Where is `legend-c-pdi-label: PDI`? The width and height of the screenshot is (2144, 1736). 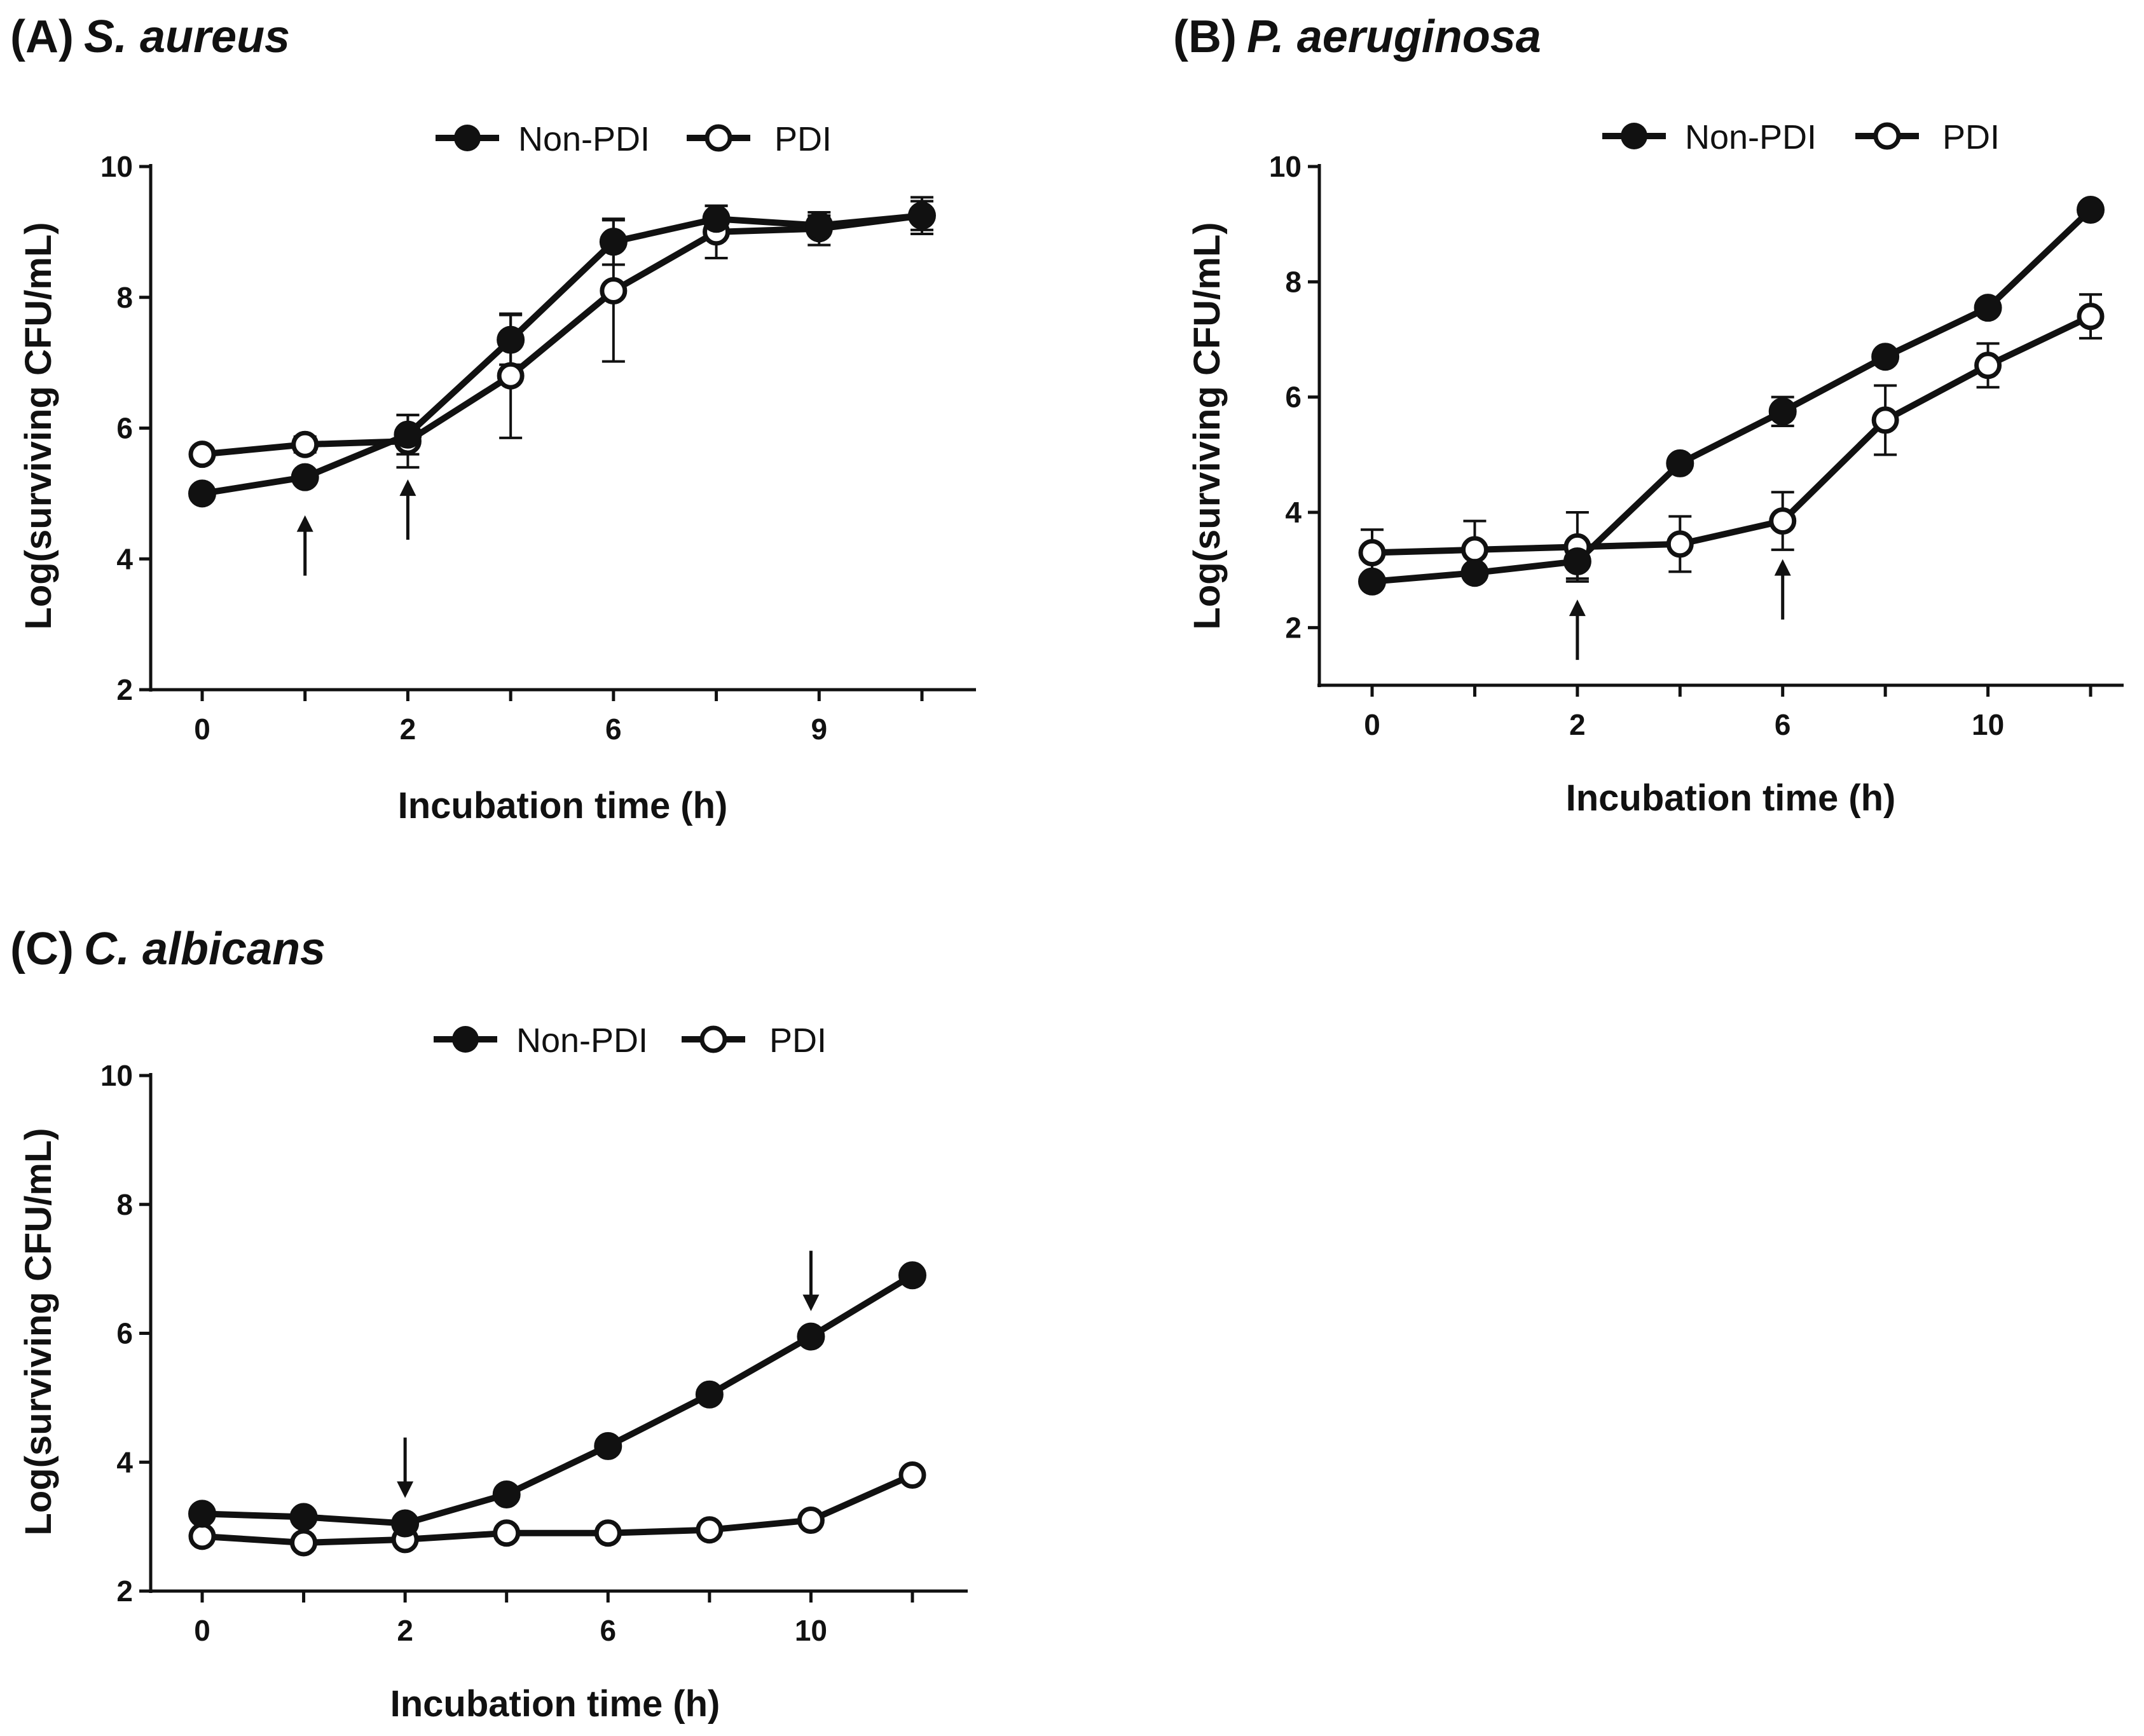 legend-c-pdi-label: PDI is located at coordinates (798, 1041).